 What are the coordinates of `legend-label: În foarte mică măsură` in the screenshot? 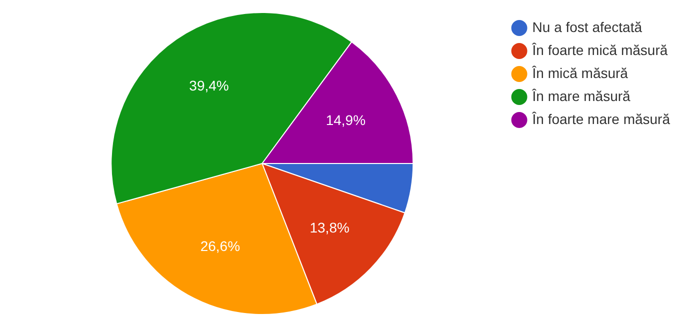 It's located at (599, 50).